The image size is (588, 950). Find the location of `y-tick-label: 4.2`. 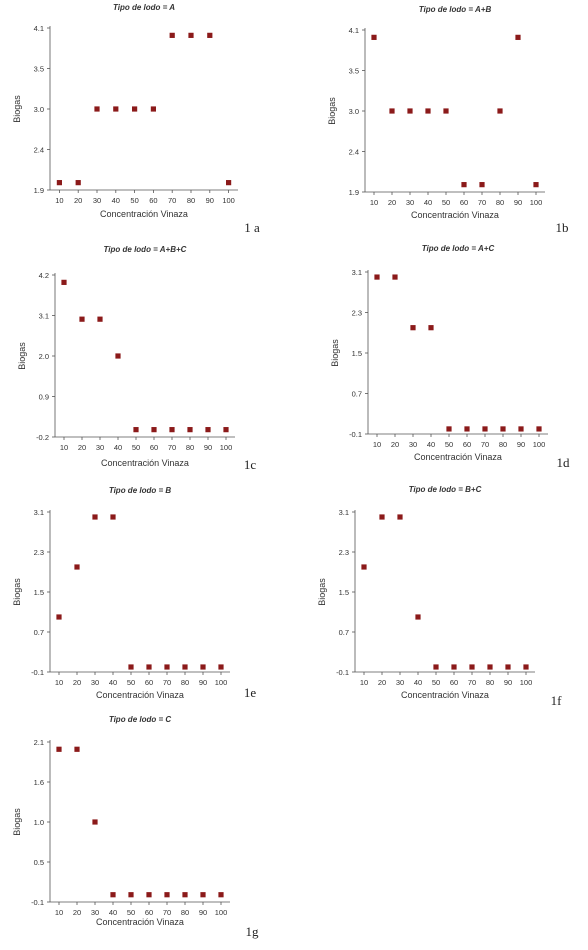

y-tick-label: 4.2 is located at coordinates (44, 275).